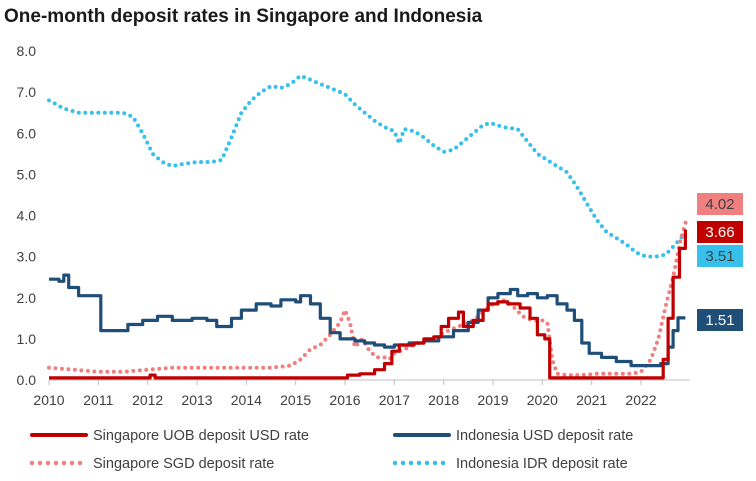  I want to click on x-tick-label: 2013, so click(196, 400).